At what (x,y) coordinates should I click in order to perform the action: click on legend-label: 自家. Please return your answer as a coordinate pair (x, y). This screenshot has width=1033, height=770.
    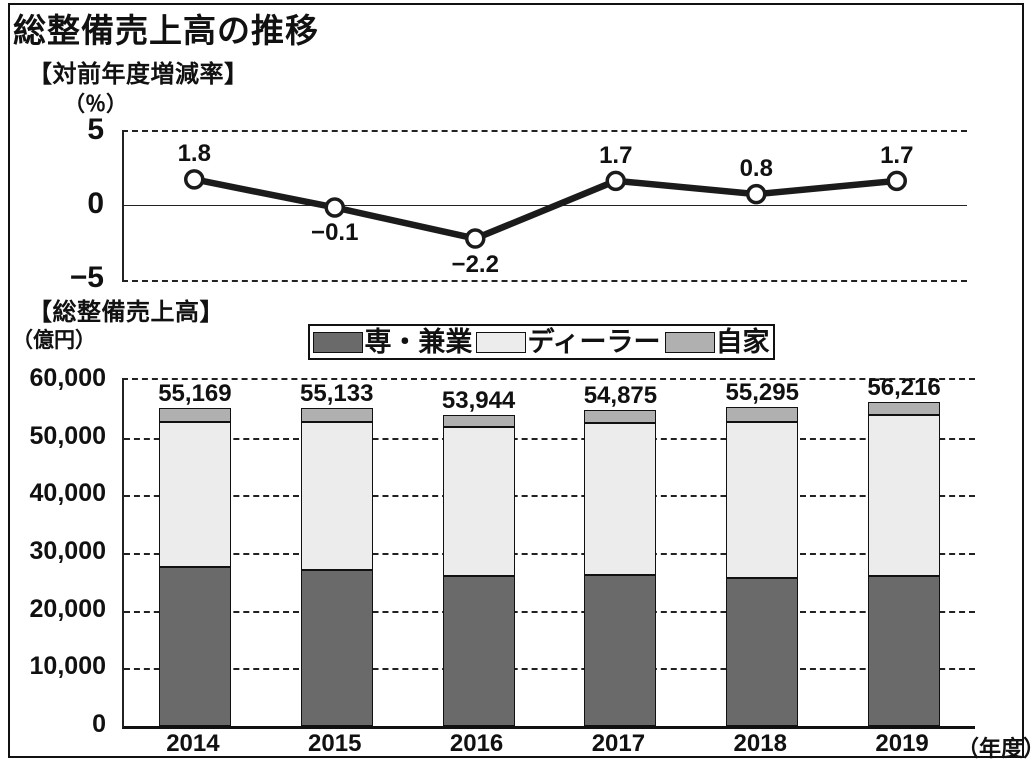
    Looking at the image, I should click on (742, 342).